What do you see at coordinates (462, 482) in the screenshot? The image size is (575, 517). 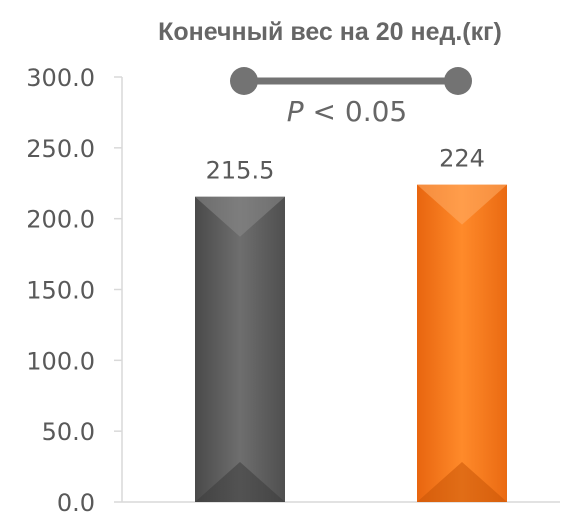 I see `bar-2-bevel-bottom` at bounding box center [462, 482].